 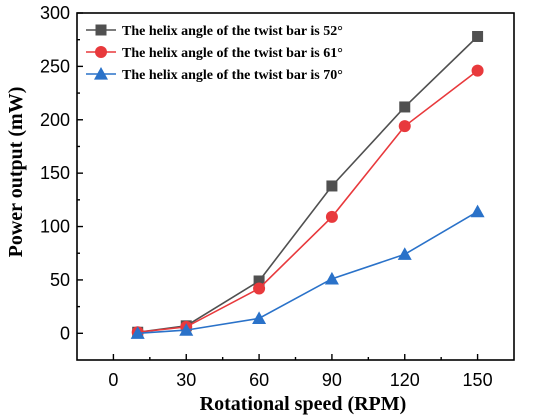 What do you see at coordinates (405, 380) in the screenshot?
I see `x-tick-label: 120` at bounding box center [405, 380].